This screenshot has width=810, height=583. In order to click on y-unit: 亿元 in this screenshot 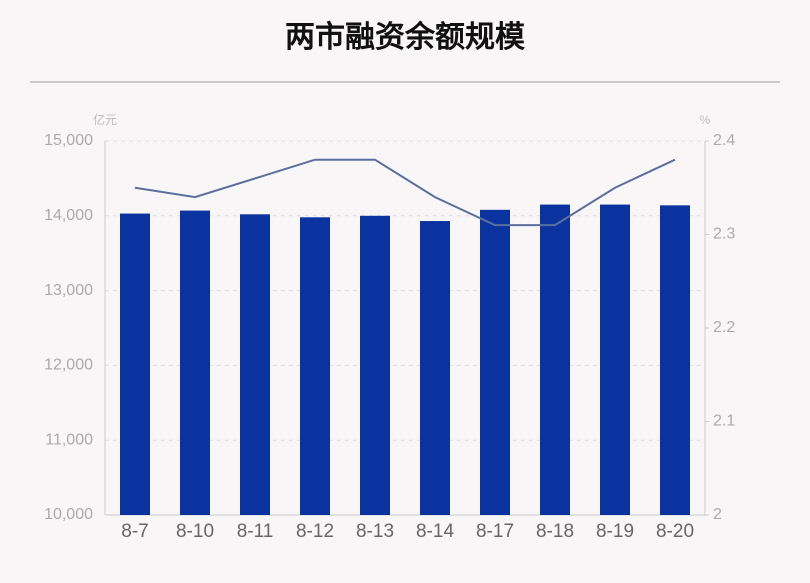, I will do `click(105, 119)`.